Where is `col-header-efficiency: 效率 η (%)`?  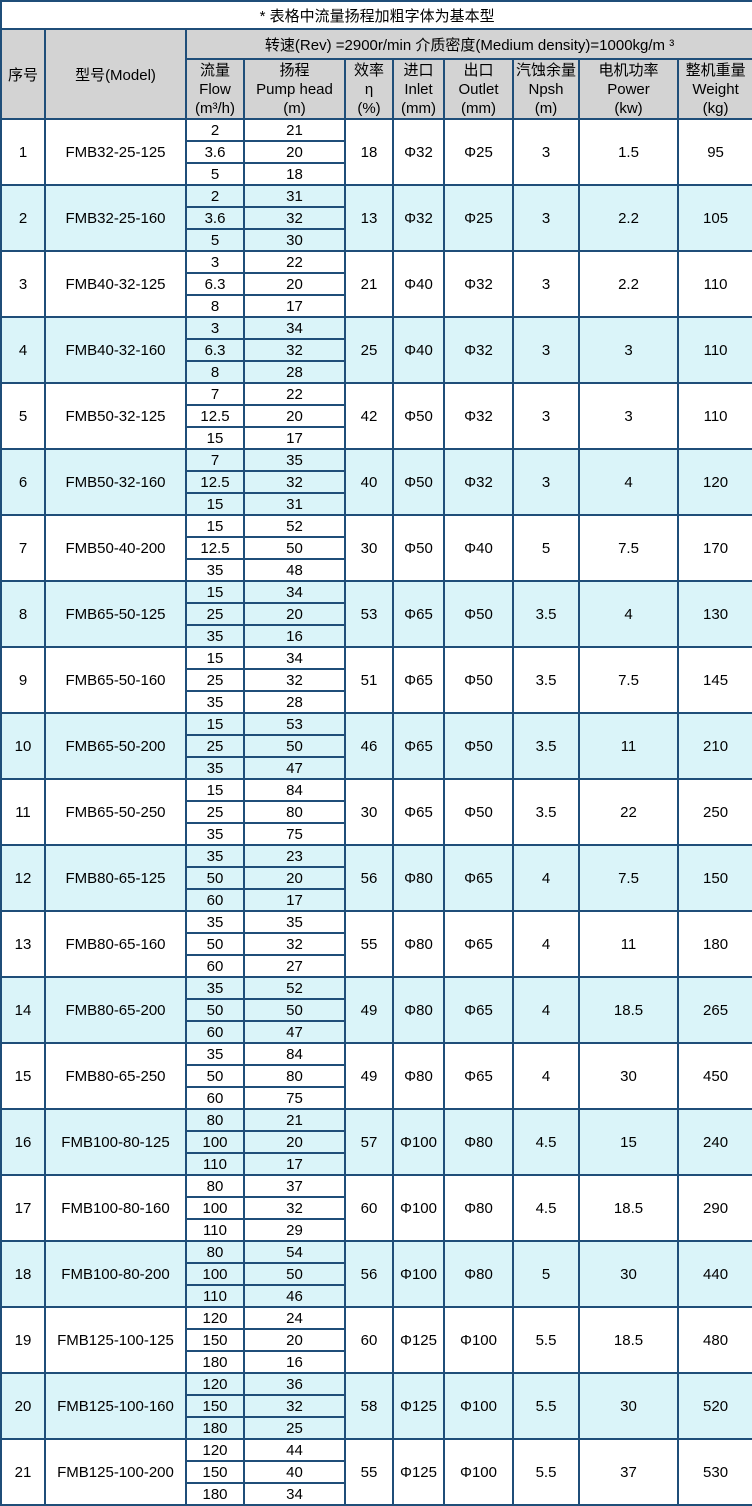 col-header-efficiency: 效率 η (%) is located at coordinates (369, 89).